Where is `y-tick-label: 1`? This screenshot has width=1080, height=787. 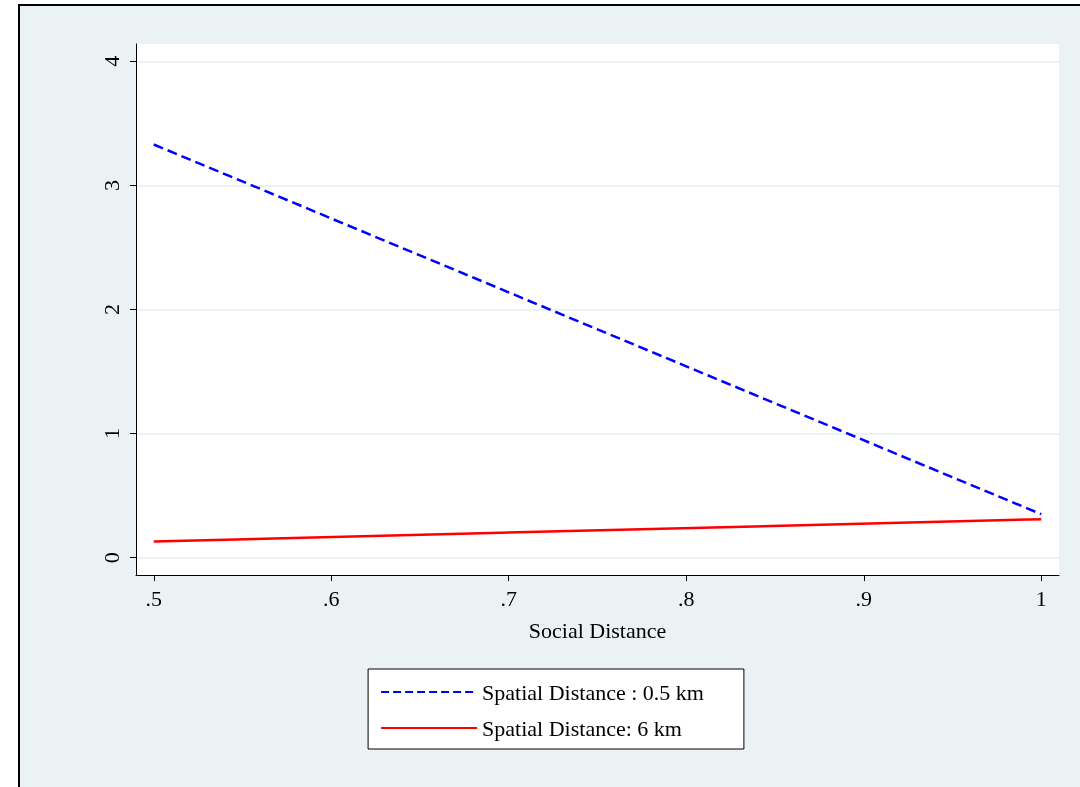 y-tick-label: 1 is located at coordinates (111, 434).